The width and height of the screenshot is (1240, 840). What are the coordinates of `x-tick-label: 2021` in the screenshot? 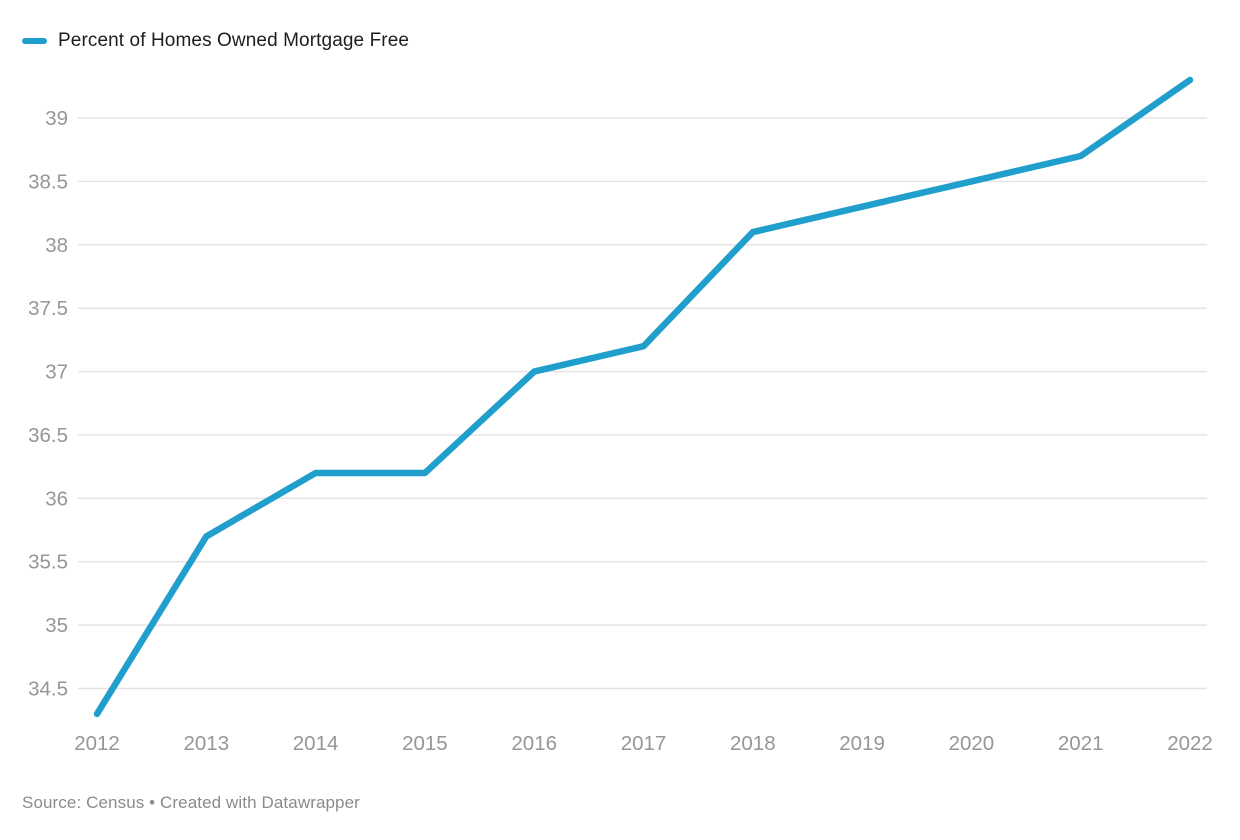 It's located at (1081, 743).